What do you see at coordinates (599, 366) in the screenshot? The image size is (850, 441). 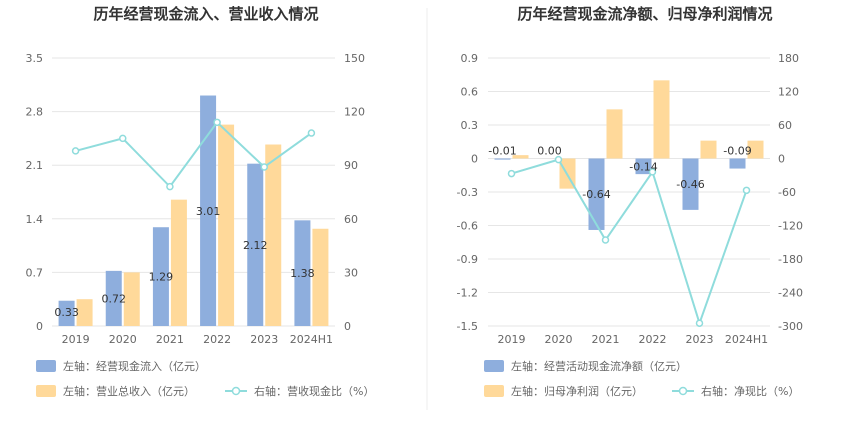 I see `legend-label: 左轴：经营活动现金流净额（亿元）` at bounding box center [599, 366].